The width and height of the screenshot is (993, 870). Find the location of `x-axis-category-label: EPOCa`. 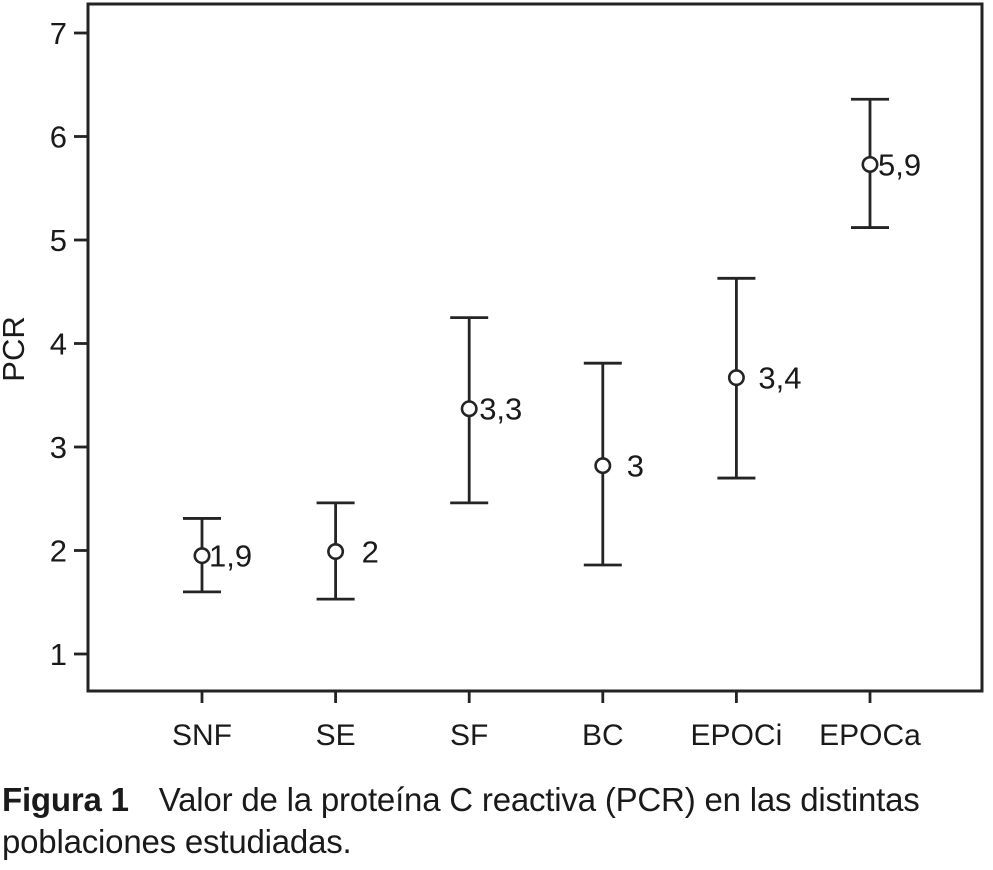

x-axis-category-label: EPOCa is located at coordinates (870, 735).